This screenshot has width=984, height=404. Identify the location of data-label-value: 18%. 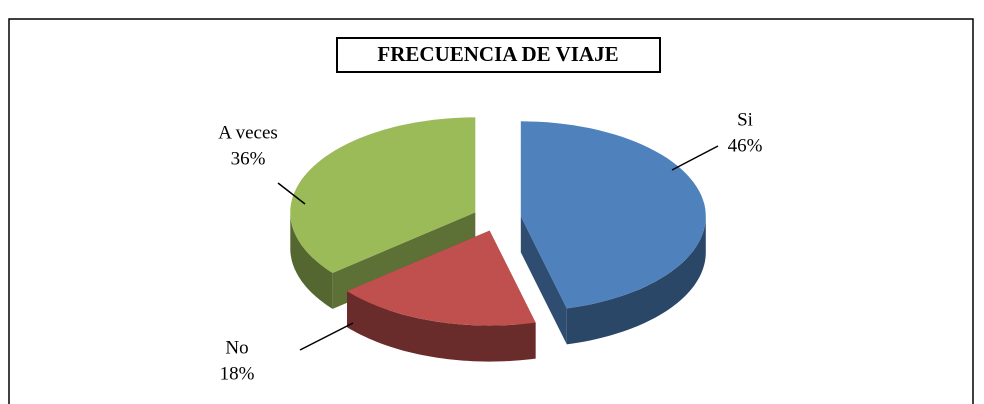
(237, 373).